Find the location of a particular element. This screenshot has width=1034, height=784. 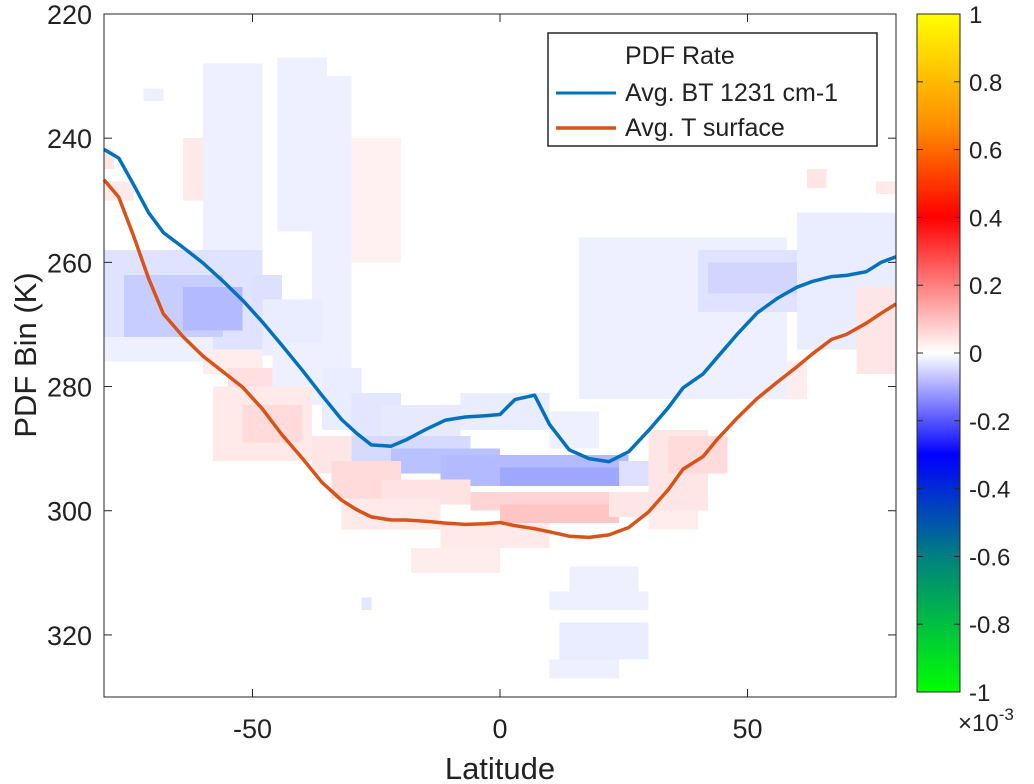

colorbar-gradient is located at coordinates (938, 353).